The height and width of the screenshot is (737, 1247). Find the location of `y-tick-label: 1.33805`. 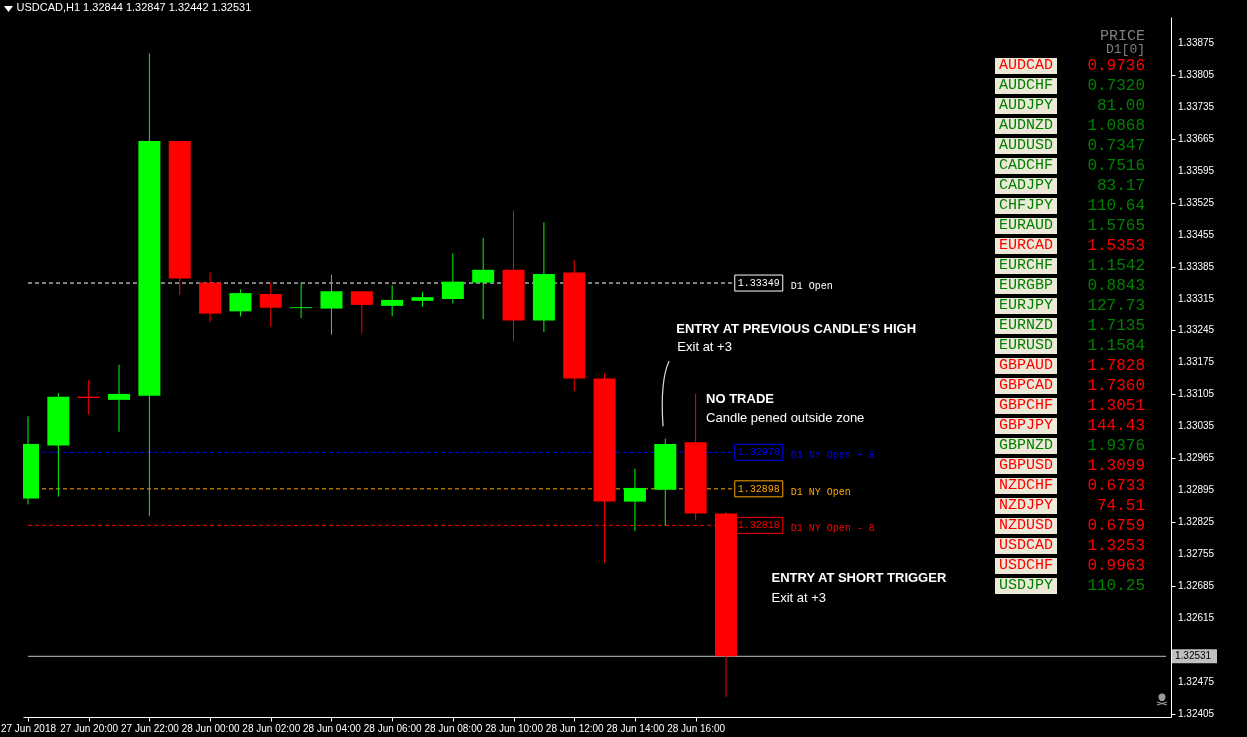

y-tick-label: 1.33805 is located at coordinates (1196, 74).